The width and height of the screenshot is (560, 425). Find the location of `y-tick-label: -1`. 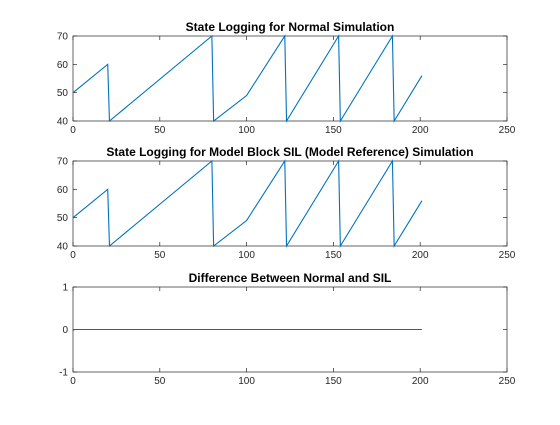

y-tick-label: -1 is located at coordinates (63, 373).